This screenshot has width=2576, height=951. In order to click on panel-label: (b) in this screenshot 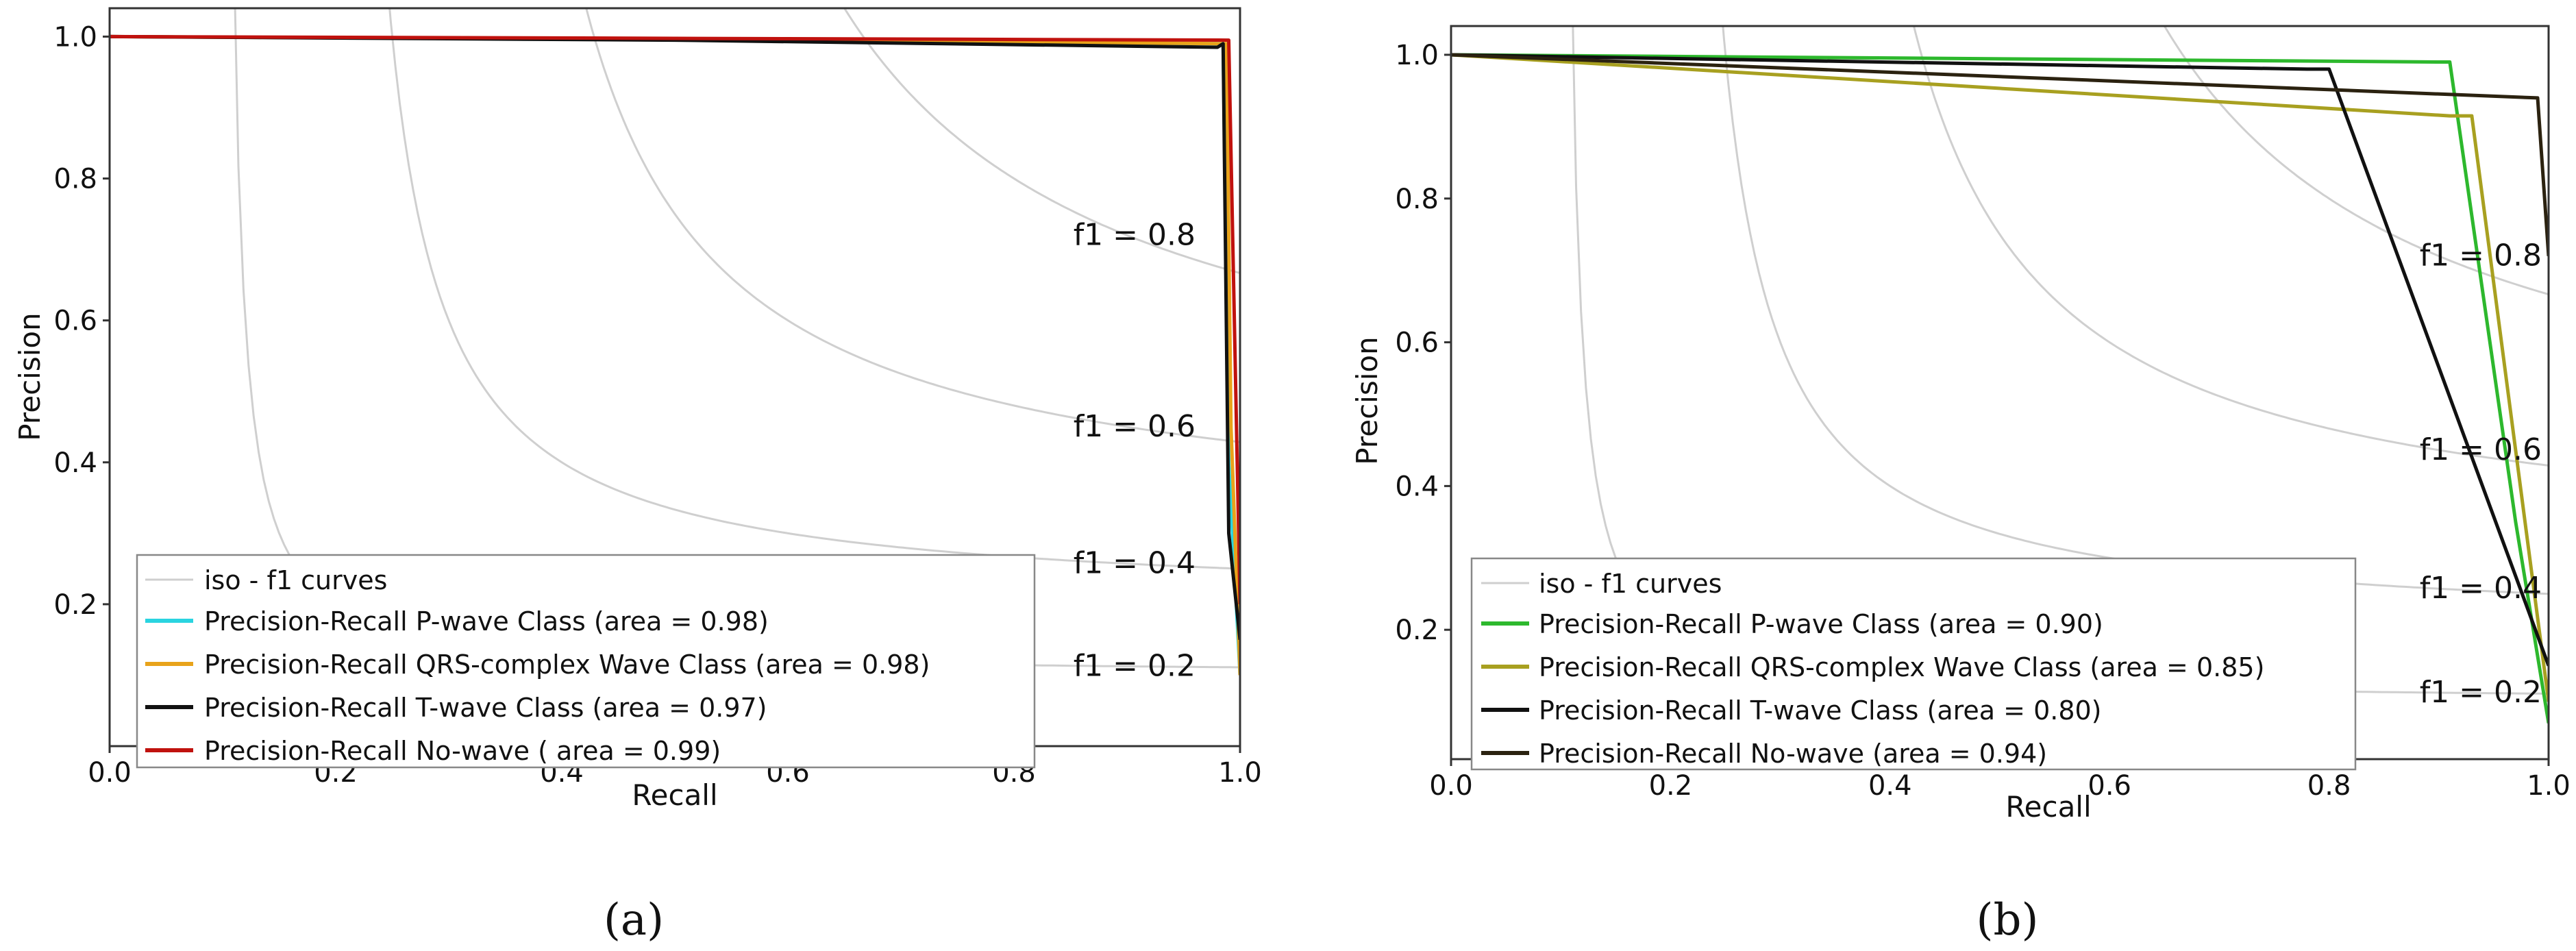, I will do `click(2008, 920)`.